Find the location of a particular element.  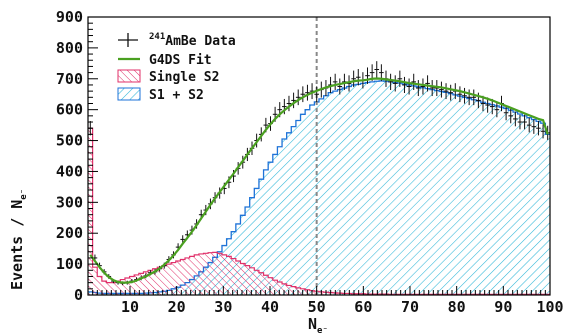

legend-item-single-s2: Single S2 is located at coordinates (168, 77).